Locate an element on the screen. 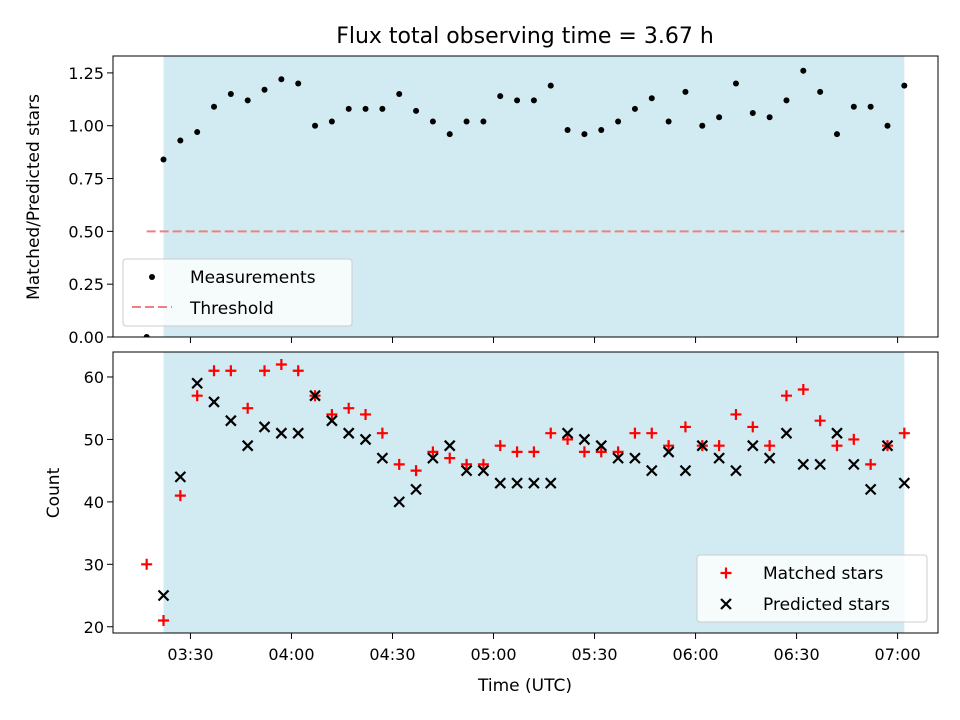 This screenshot has width=960, height=720. legend-predicted-marker is located at coordinates (726, 604).